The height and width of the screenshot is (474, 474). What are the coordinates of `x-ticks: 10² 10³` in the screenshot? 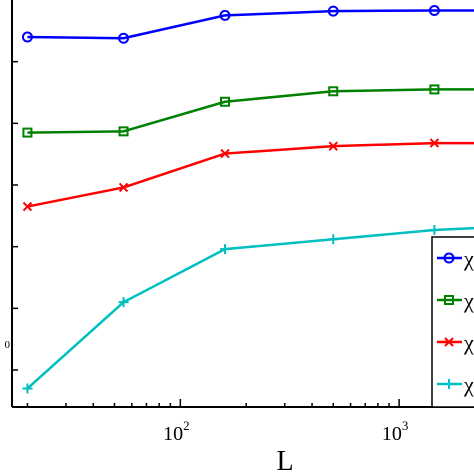 It's located at (246, 422).